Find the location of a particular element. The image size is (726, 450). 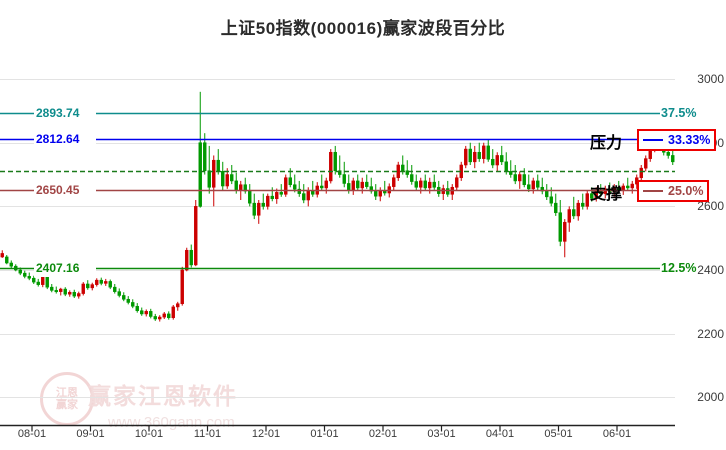

x-axis-tick-label: 05-01 is located at coordinates (558, 434).